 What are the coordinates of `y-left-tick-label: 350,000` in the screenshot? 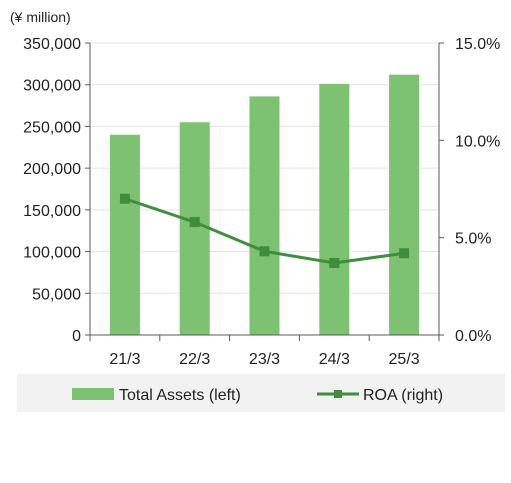 It's located at (52, 44).